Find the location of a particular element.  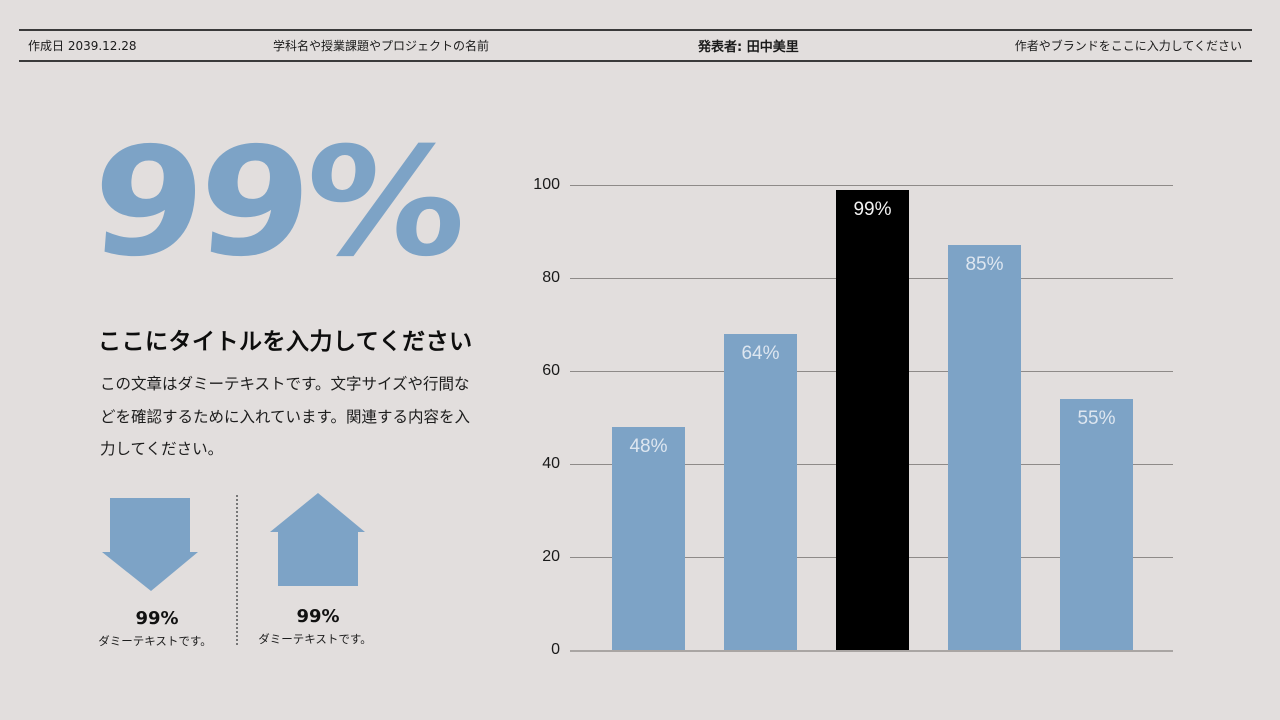

ytick-20: 20 is located at coordinates (551, 556).